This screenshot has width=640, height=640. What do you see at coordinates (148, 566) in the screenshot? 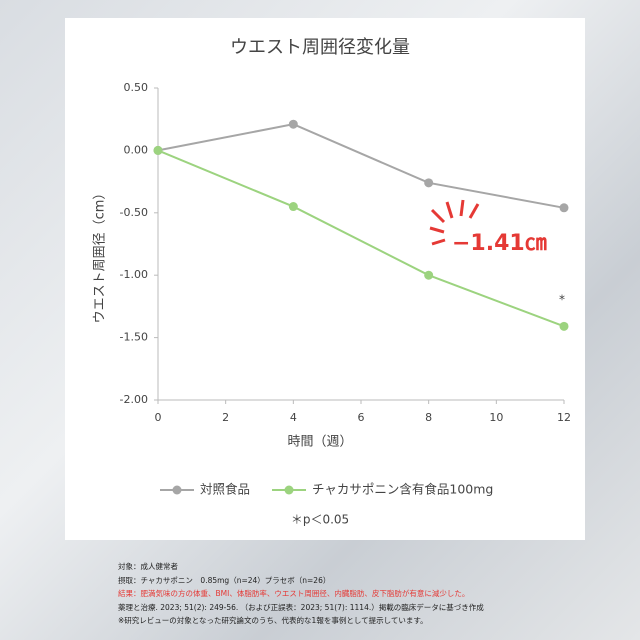
I see `footer-note: 対象：成人健常者` at bounding box center [148, 566].